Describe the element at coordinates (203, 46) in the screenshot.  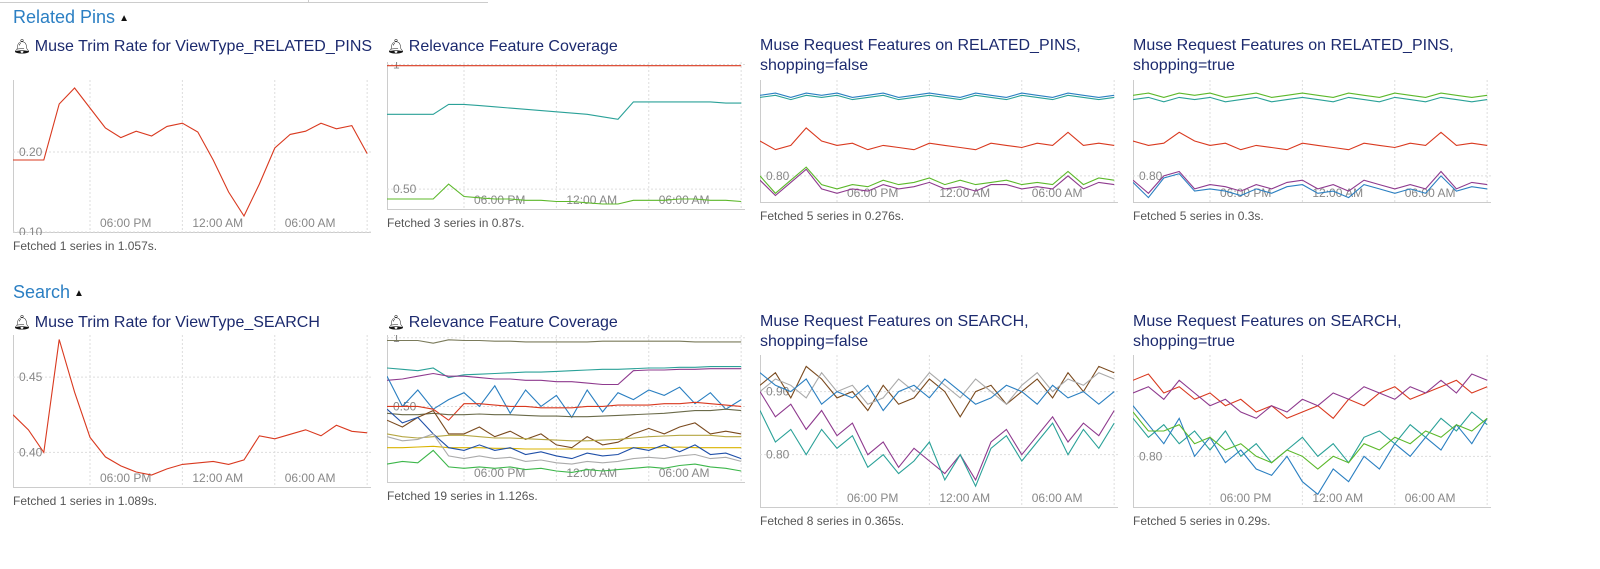
I see `chart-title-text: Muse Trim Rate for ViewType_RELATED_PINS` at that location.